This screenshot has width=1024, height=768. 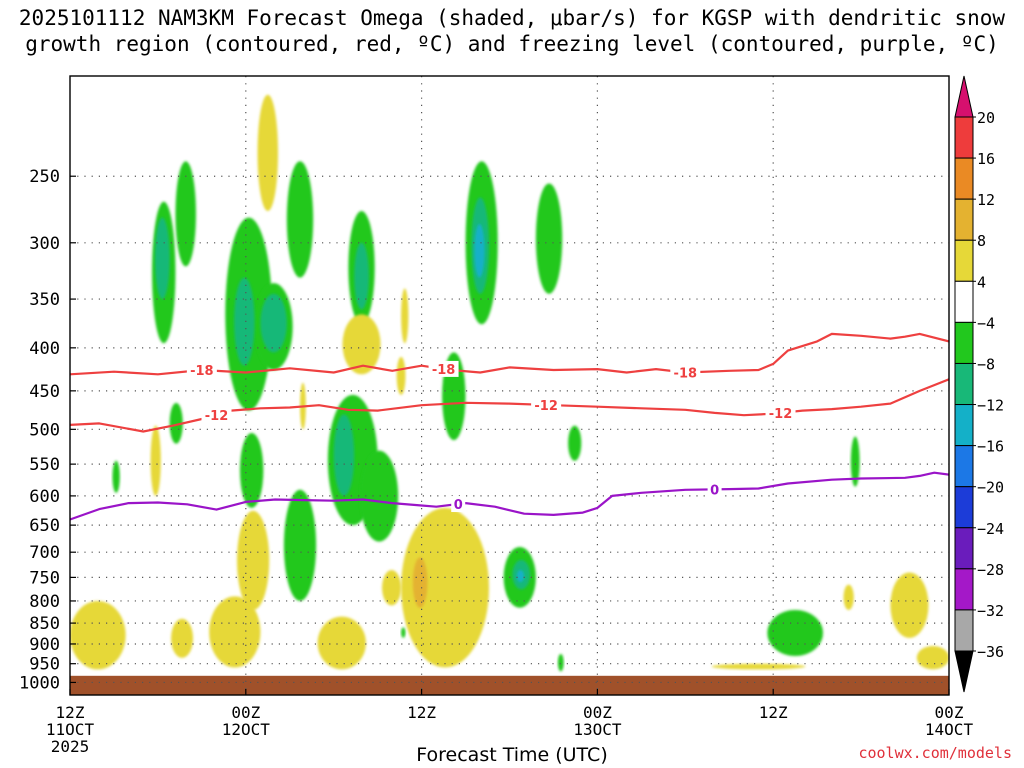 I want to click on colorbar-label-8: −16, so click(x=990, y=447).